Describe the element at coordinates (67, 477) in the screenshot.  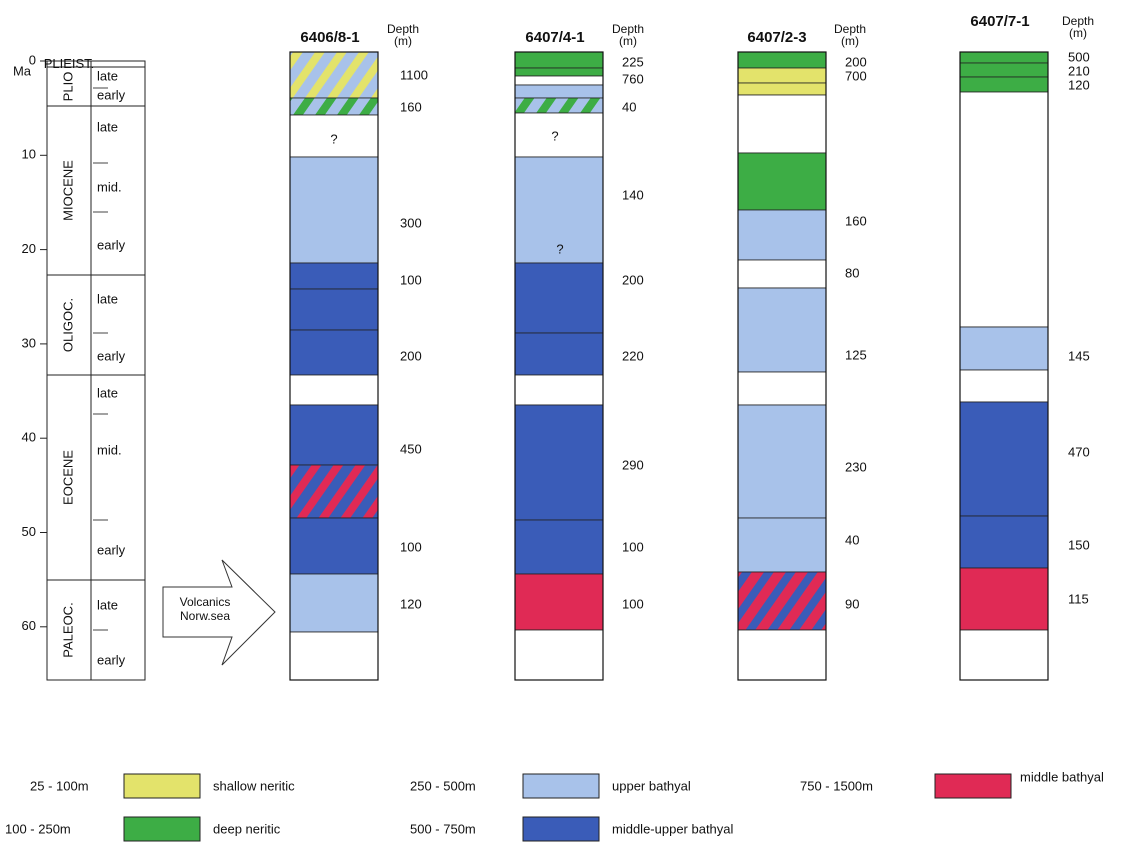
I see `epoch-label: EOCENE` at that location.